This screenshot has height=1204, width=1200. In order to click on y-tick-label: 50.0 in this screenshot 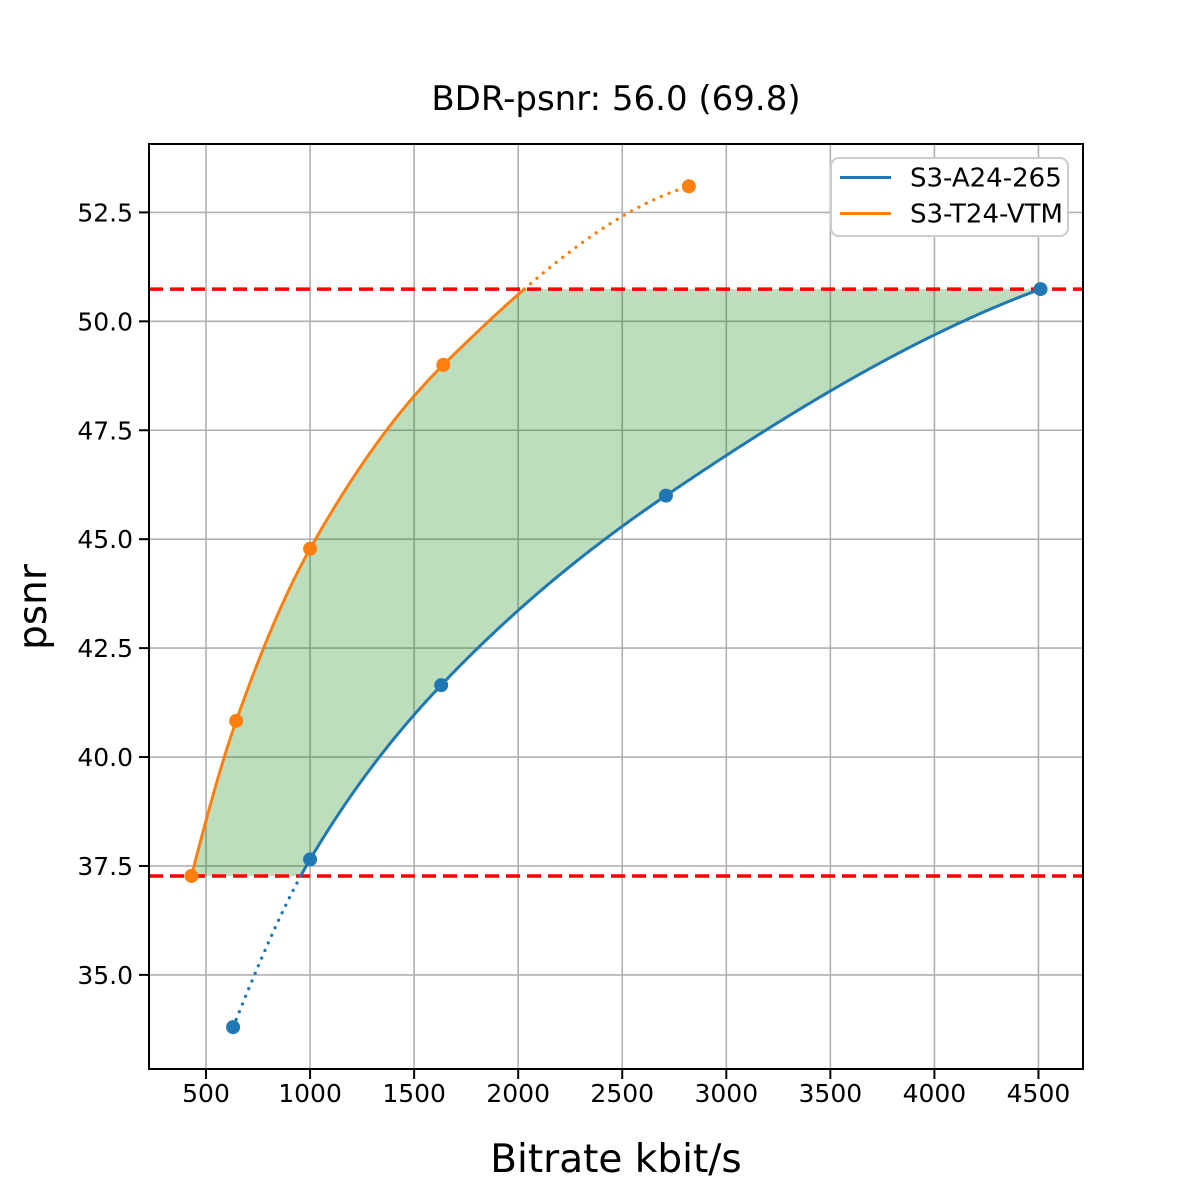, I will do `click(105, 321)`.